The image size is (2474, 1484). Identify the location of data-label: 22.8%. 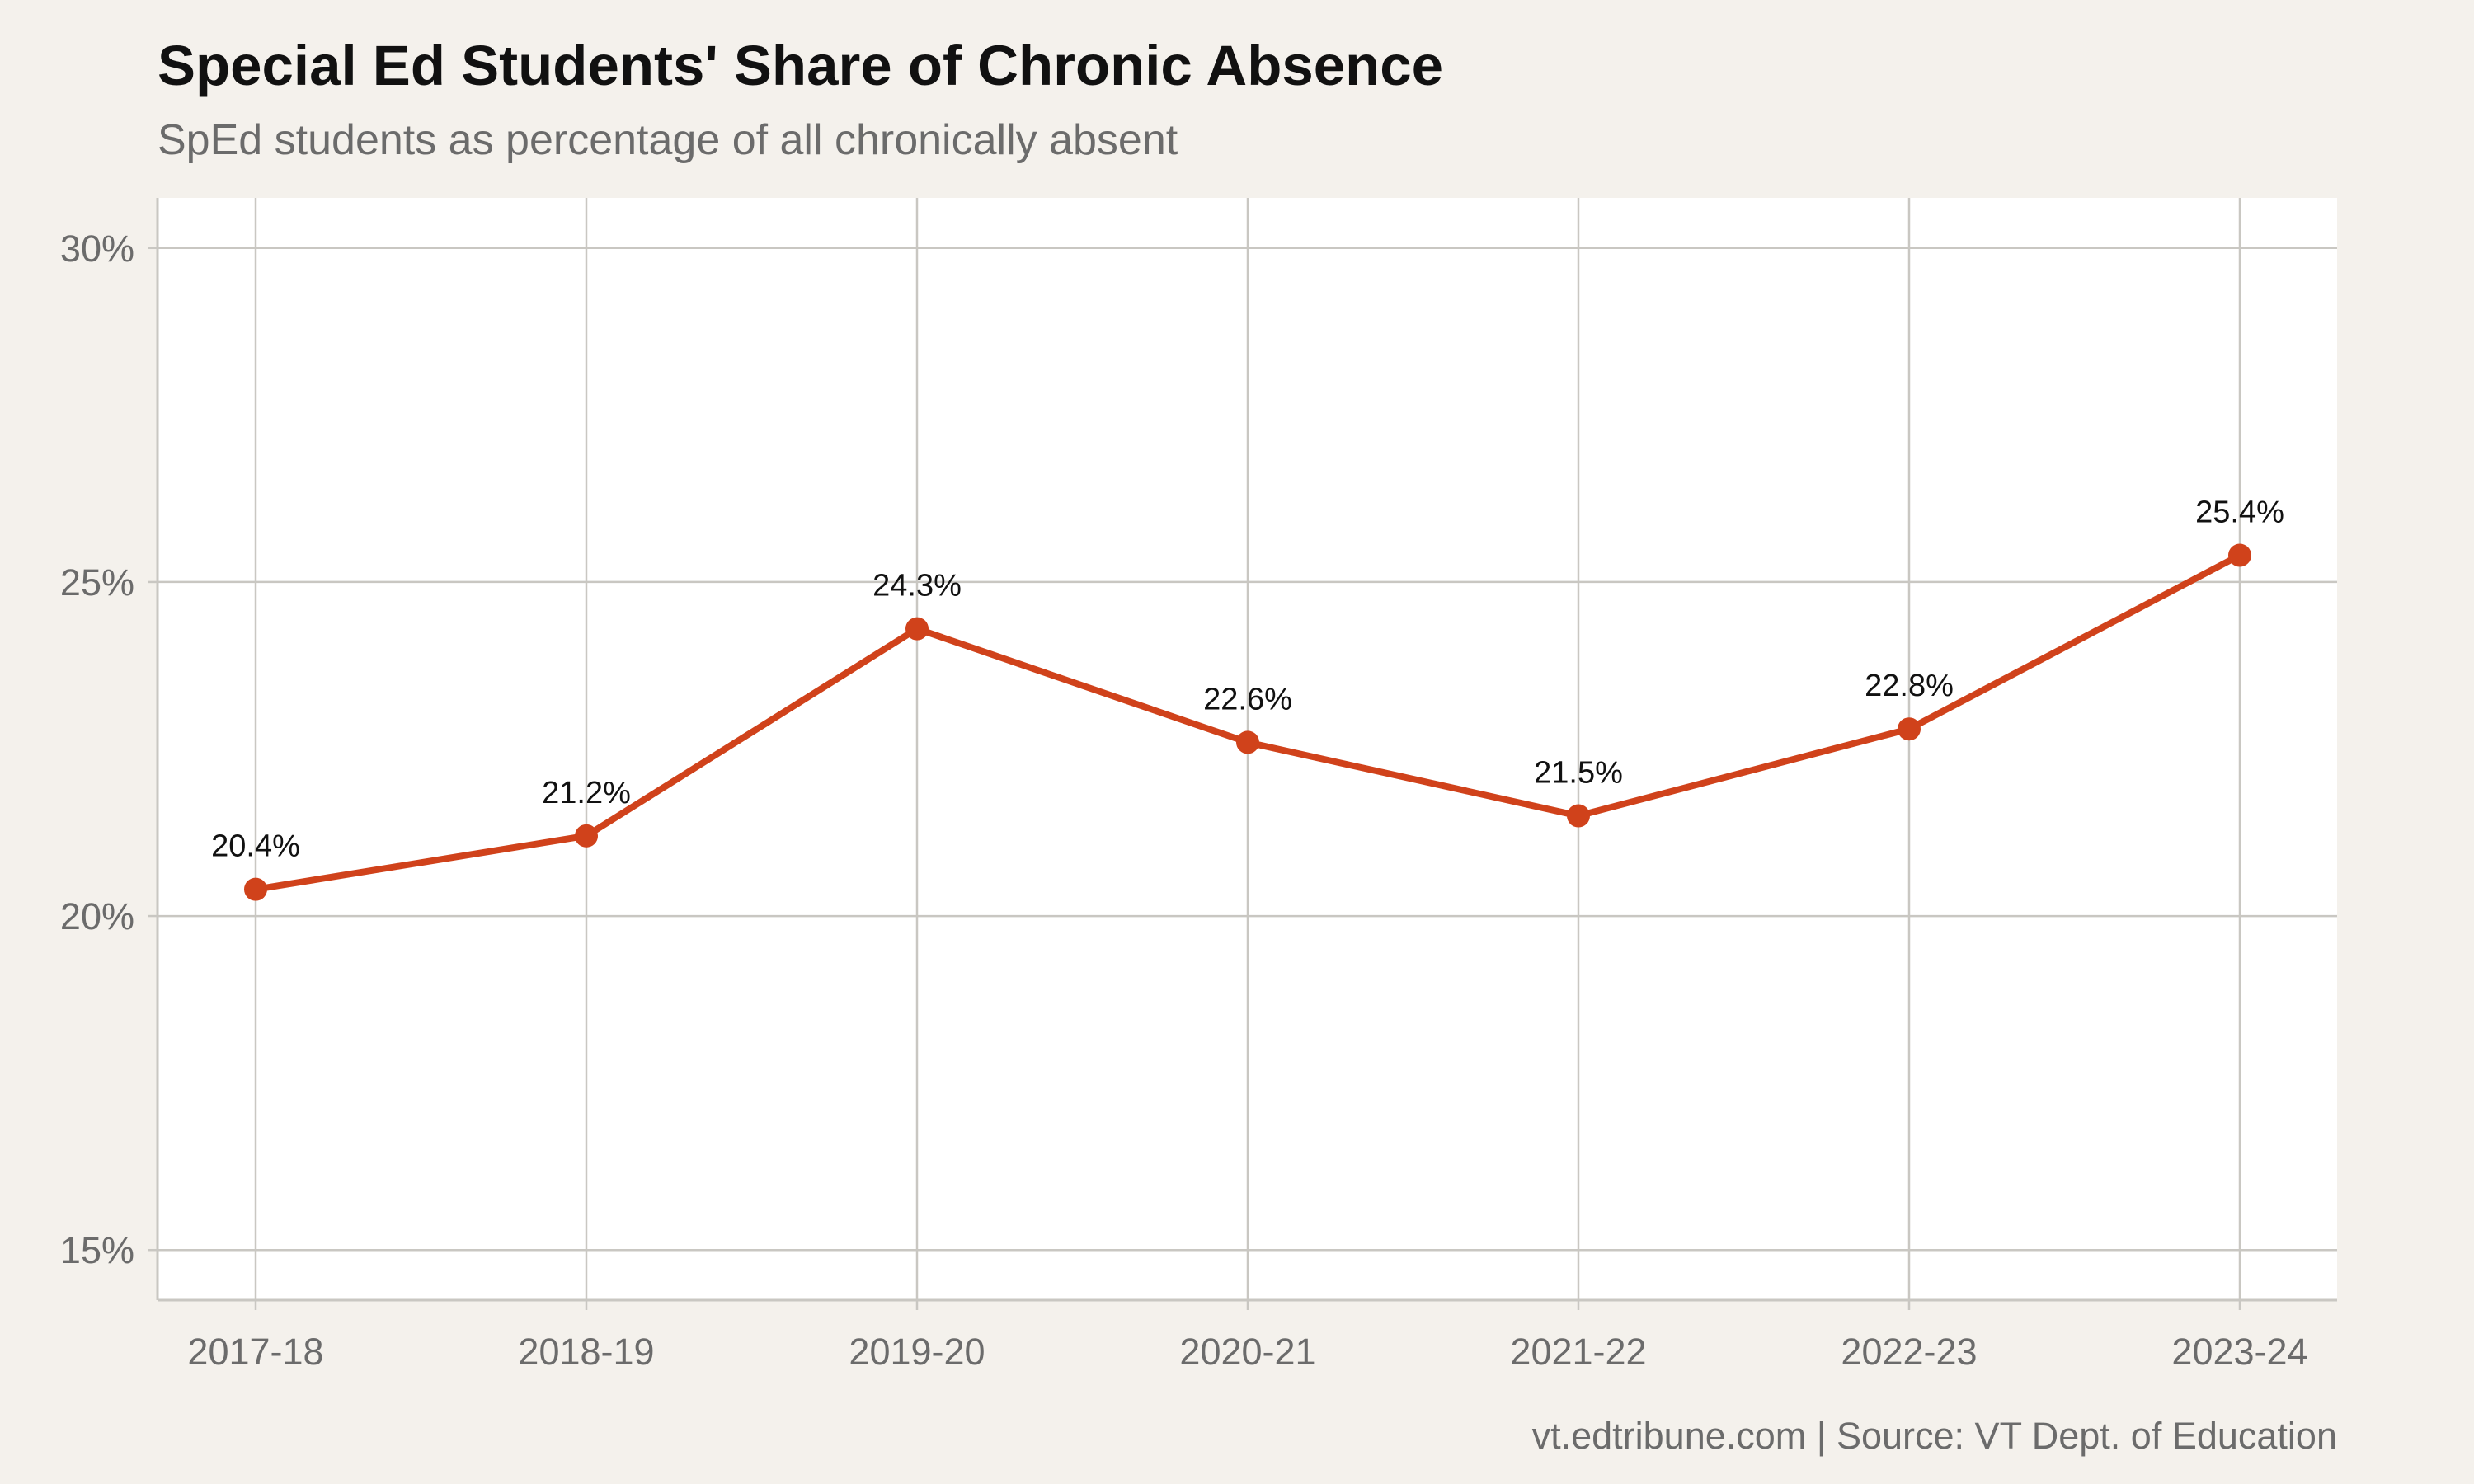
(1909, 686).